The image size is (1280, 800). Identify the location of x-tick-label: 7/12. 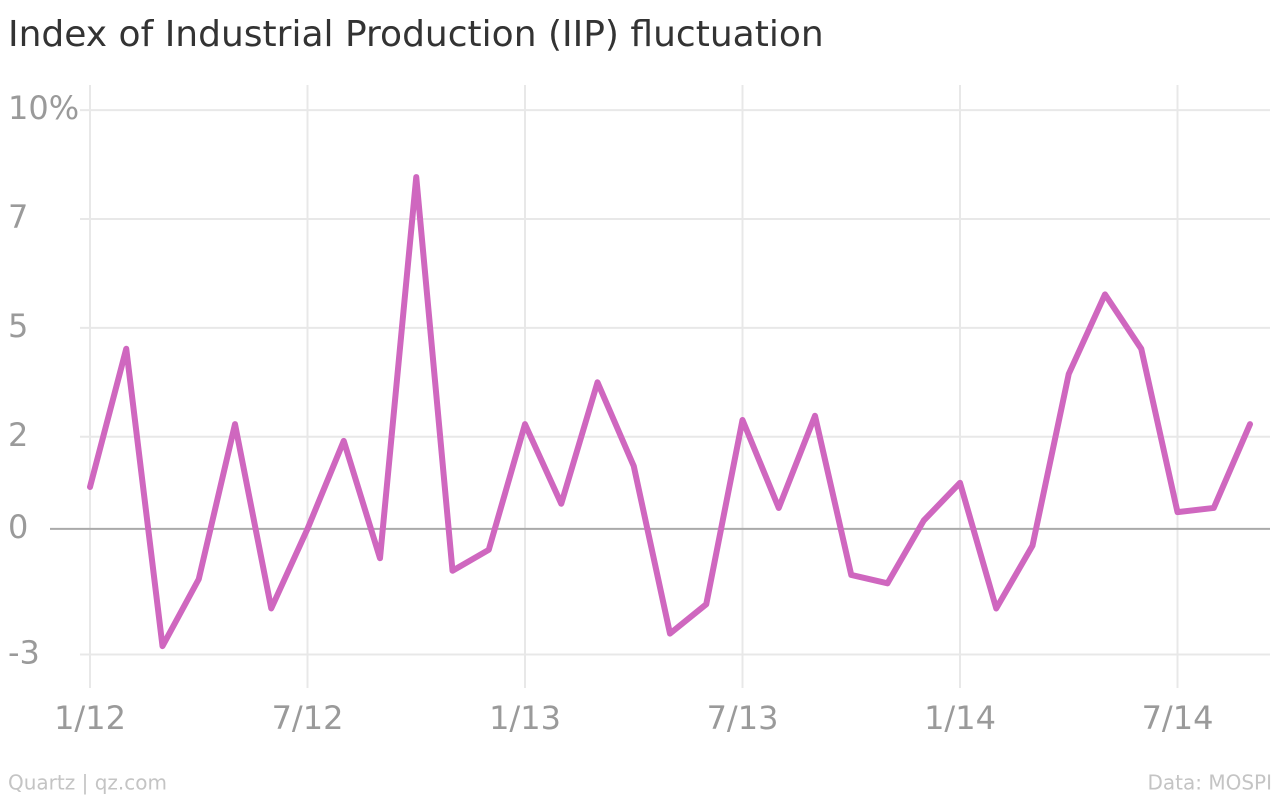
(308, 718).